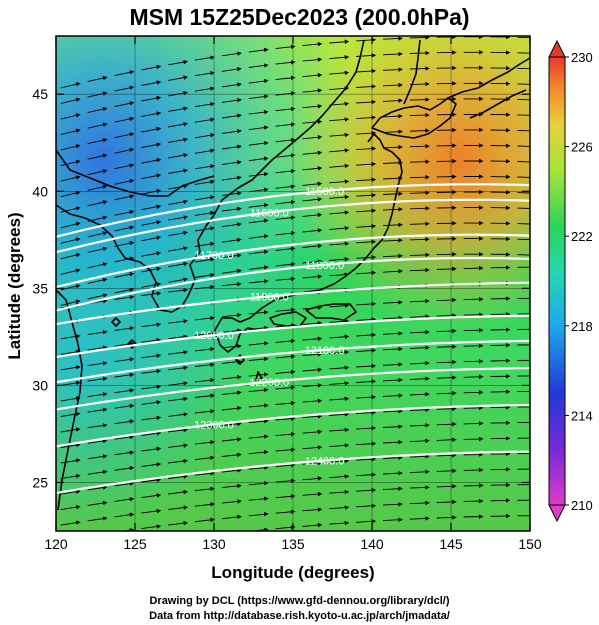 Image resolution: width=599 pixels, height=625 pixels. What do you see at coordinates (325, 462) in the screenshot?
I see `contour-label: 12400.0` at bounding box center [325, 462].